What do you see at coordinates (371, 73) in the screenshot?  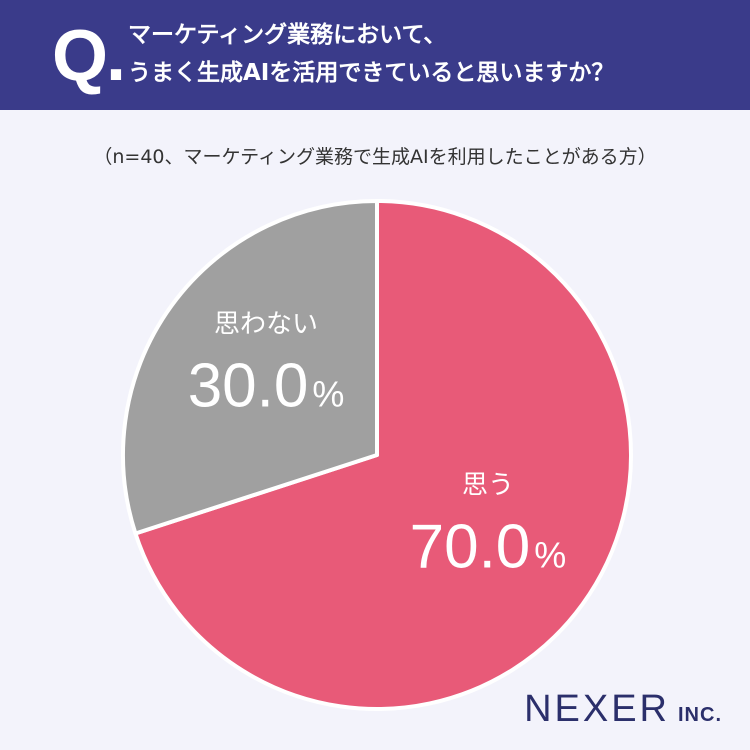 I see `question-line-2: うまく生成AIを活用できていると思いますか？` at bounding box center [371, 73].